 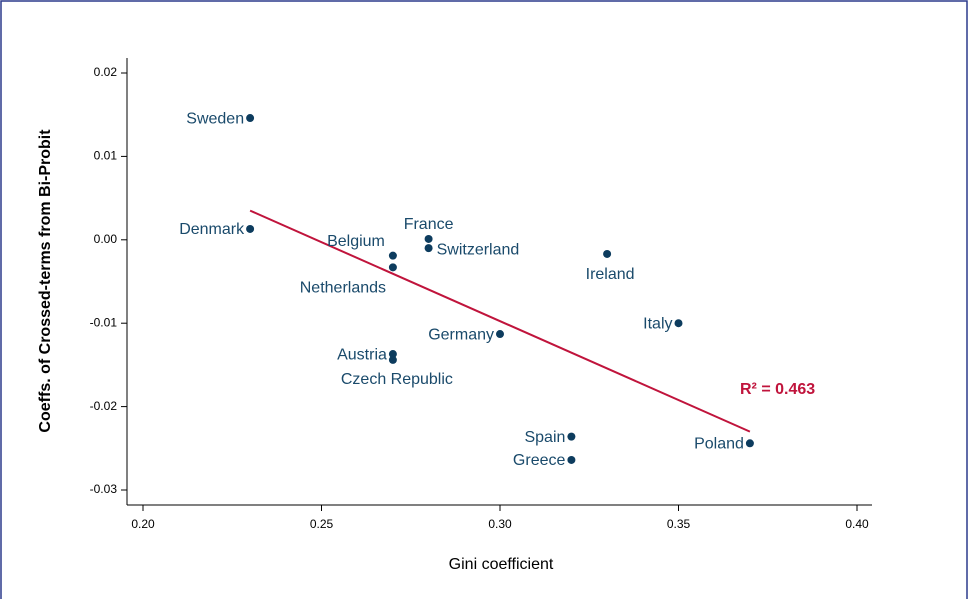 What do you see at coordinates (362, 354) in the screenshot?
I see `point-label: Austria` at bounding box center [362, 354].